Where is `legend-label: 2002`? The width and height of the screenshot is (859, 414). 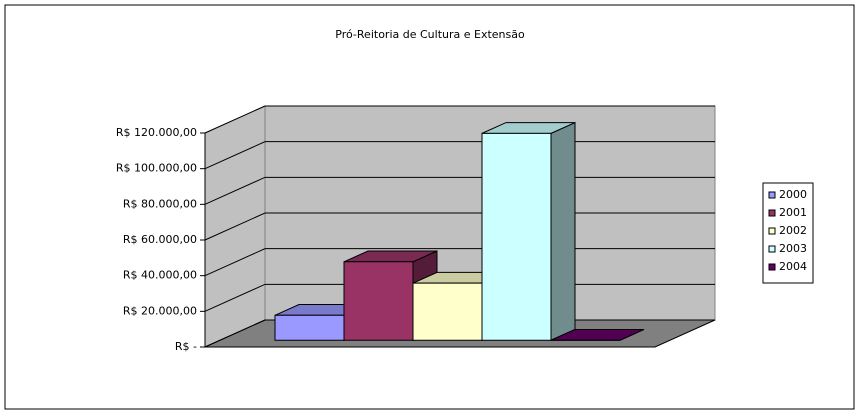 legend-label: 2002 is located at coordinates (793, 230).